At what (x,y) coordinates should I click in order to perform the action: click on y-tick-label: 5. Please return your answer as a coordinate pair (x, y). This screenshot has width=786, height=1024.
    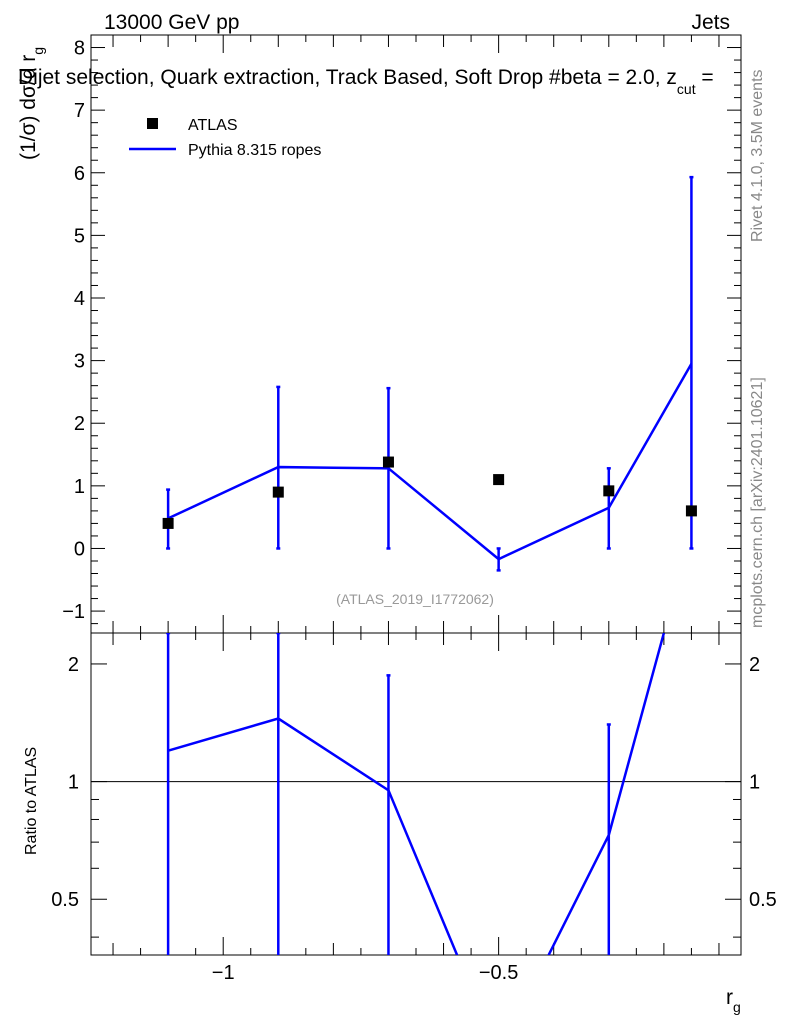
    Looking at the image, I should click on (79, 236).